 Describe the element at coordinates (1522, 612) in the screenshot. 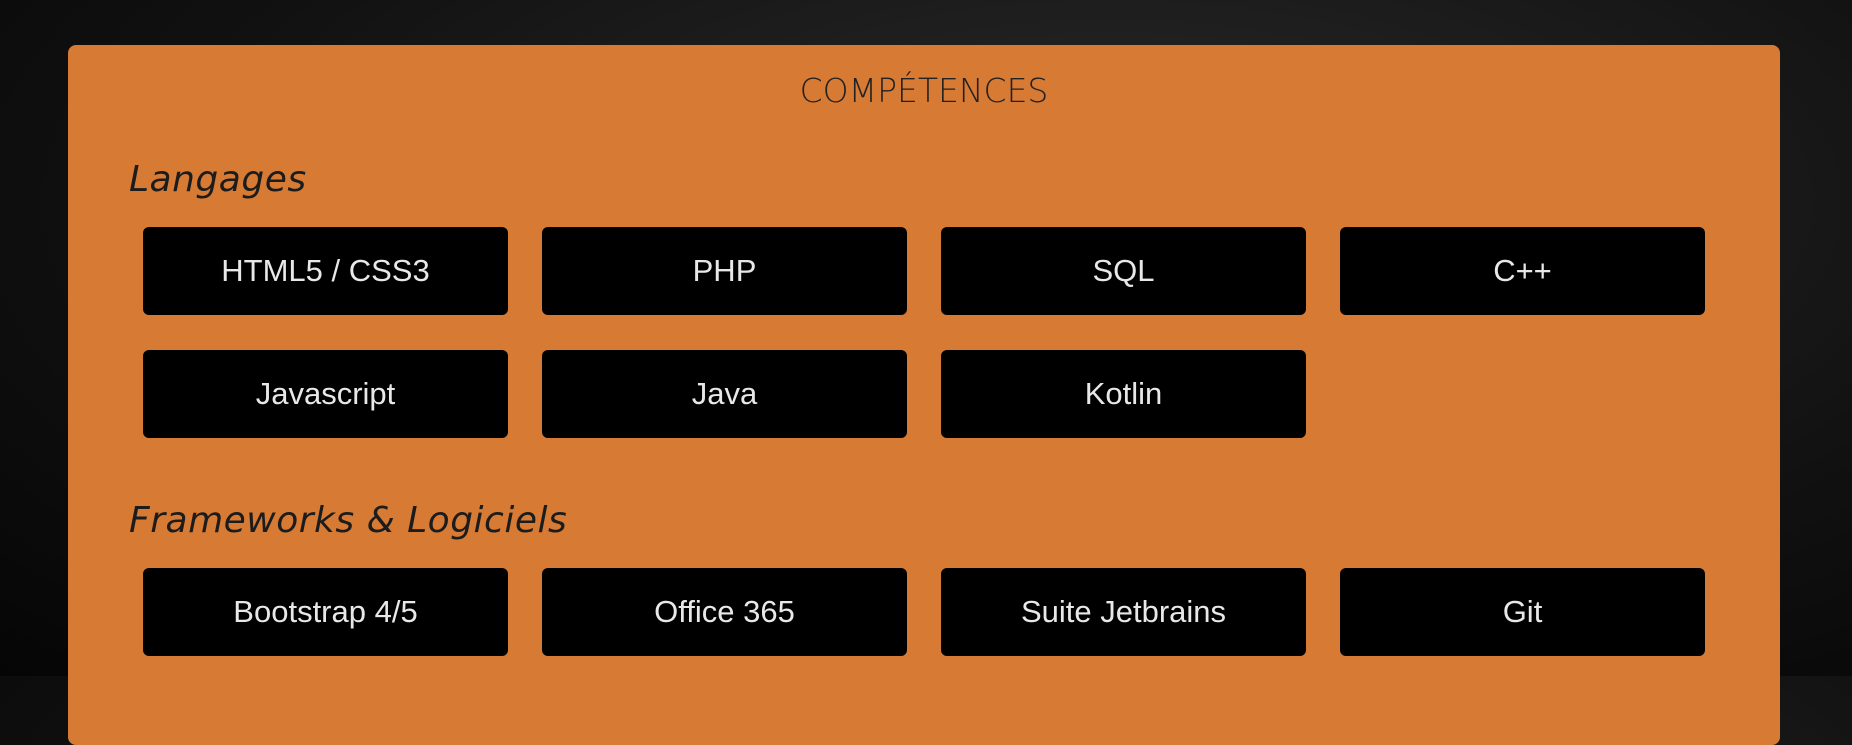

I see `skill-button: Git` at that location.